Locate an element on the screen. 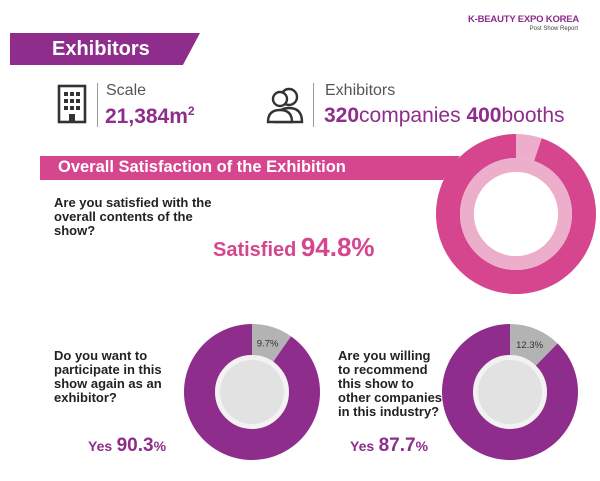  donut-slice-label: 9.7% is located at coordinates (268, 343).